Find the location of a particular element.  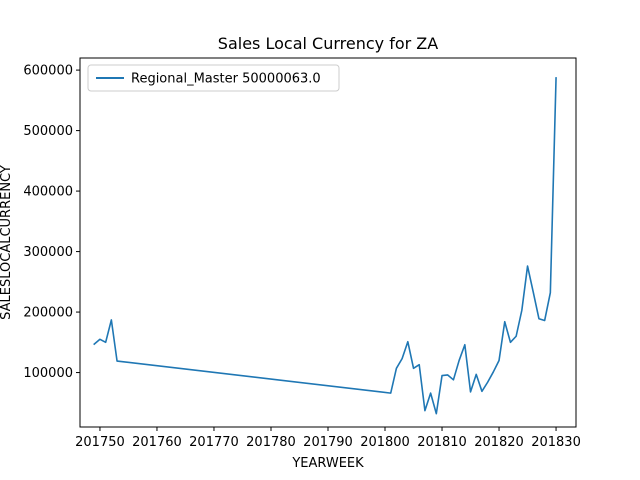

y-tick-label: 600000 is located at coordinates (48, 71).